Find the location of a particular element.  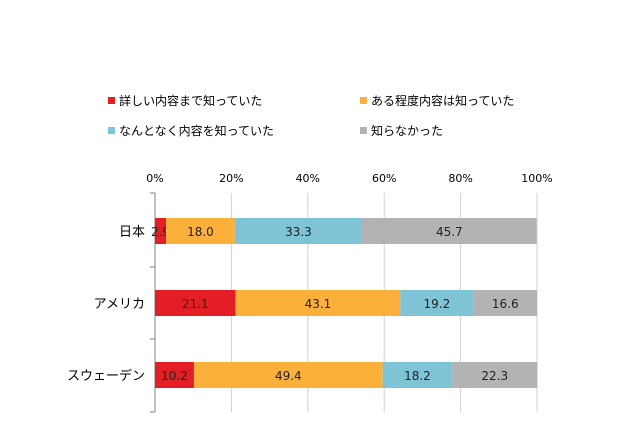

legend-item-detailed: 詳しい内容まで知っていた is located at coordinates (185, 100).